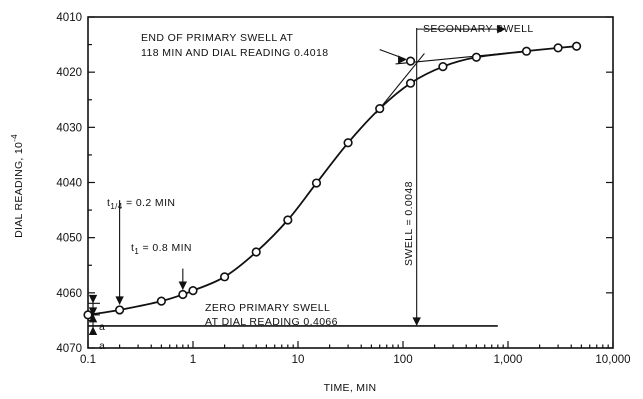 Image resolution: width=643 pixels, height=399 pixels. Describe the element at coordinates (402, 59) in the screenshot. I see `end-primary-arrowhead` at that location.